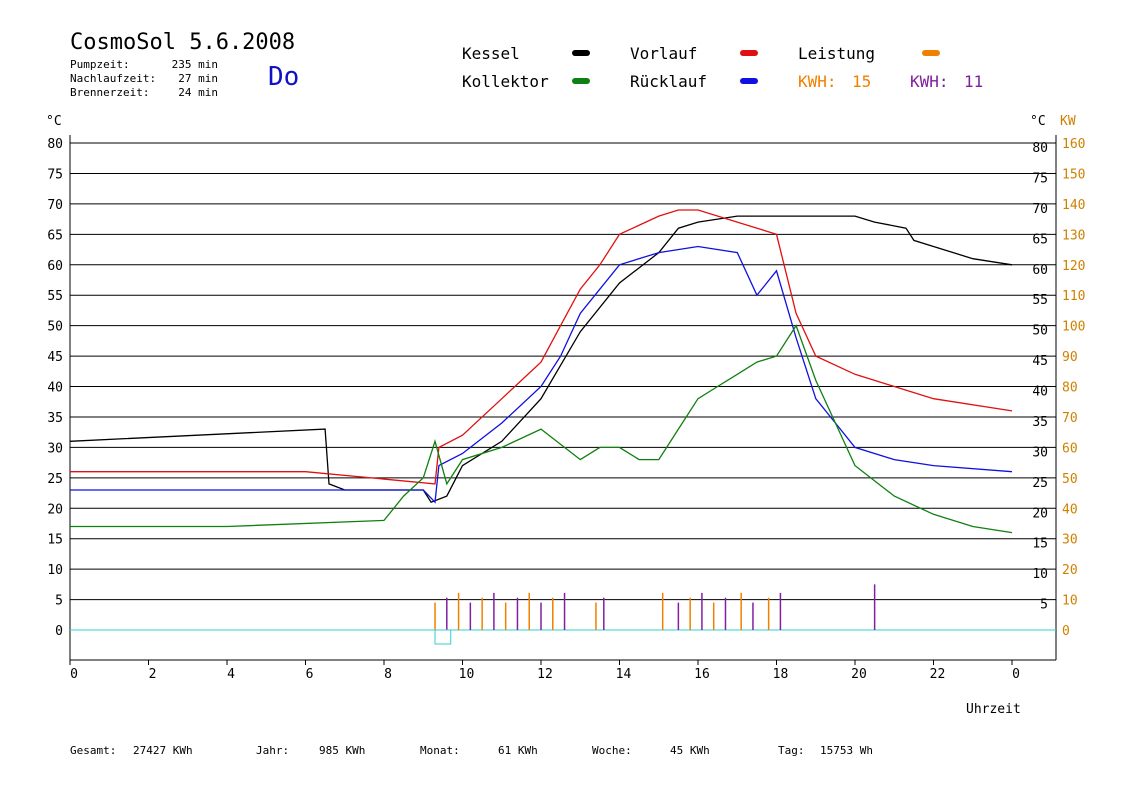  I want to click on y-right-c-tick-label: 55, so click(1040, 300).